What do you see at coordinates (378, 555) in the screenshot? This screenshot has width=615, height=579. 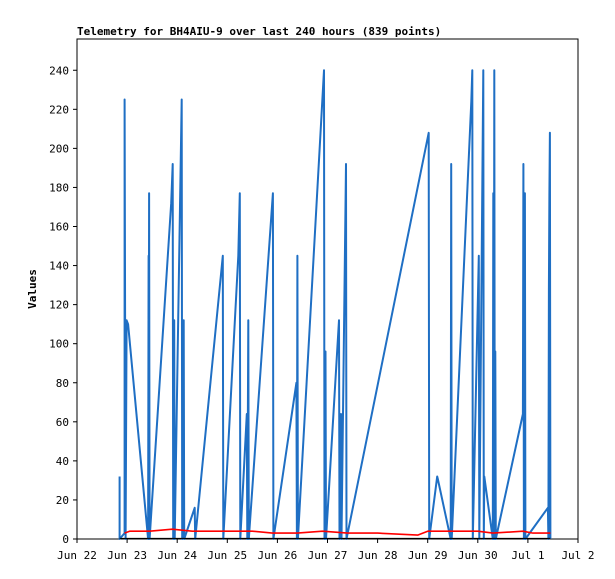 I see `x-tick-label: Jun 28` at bounding box center [378, 555].